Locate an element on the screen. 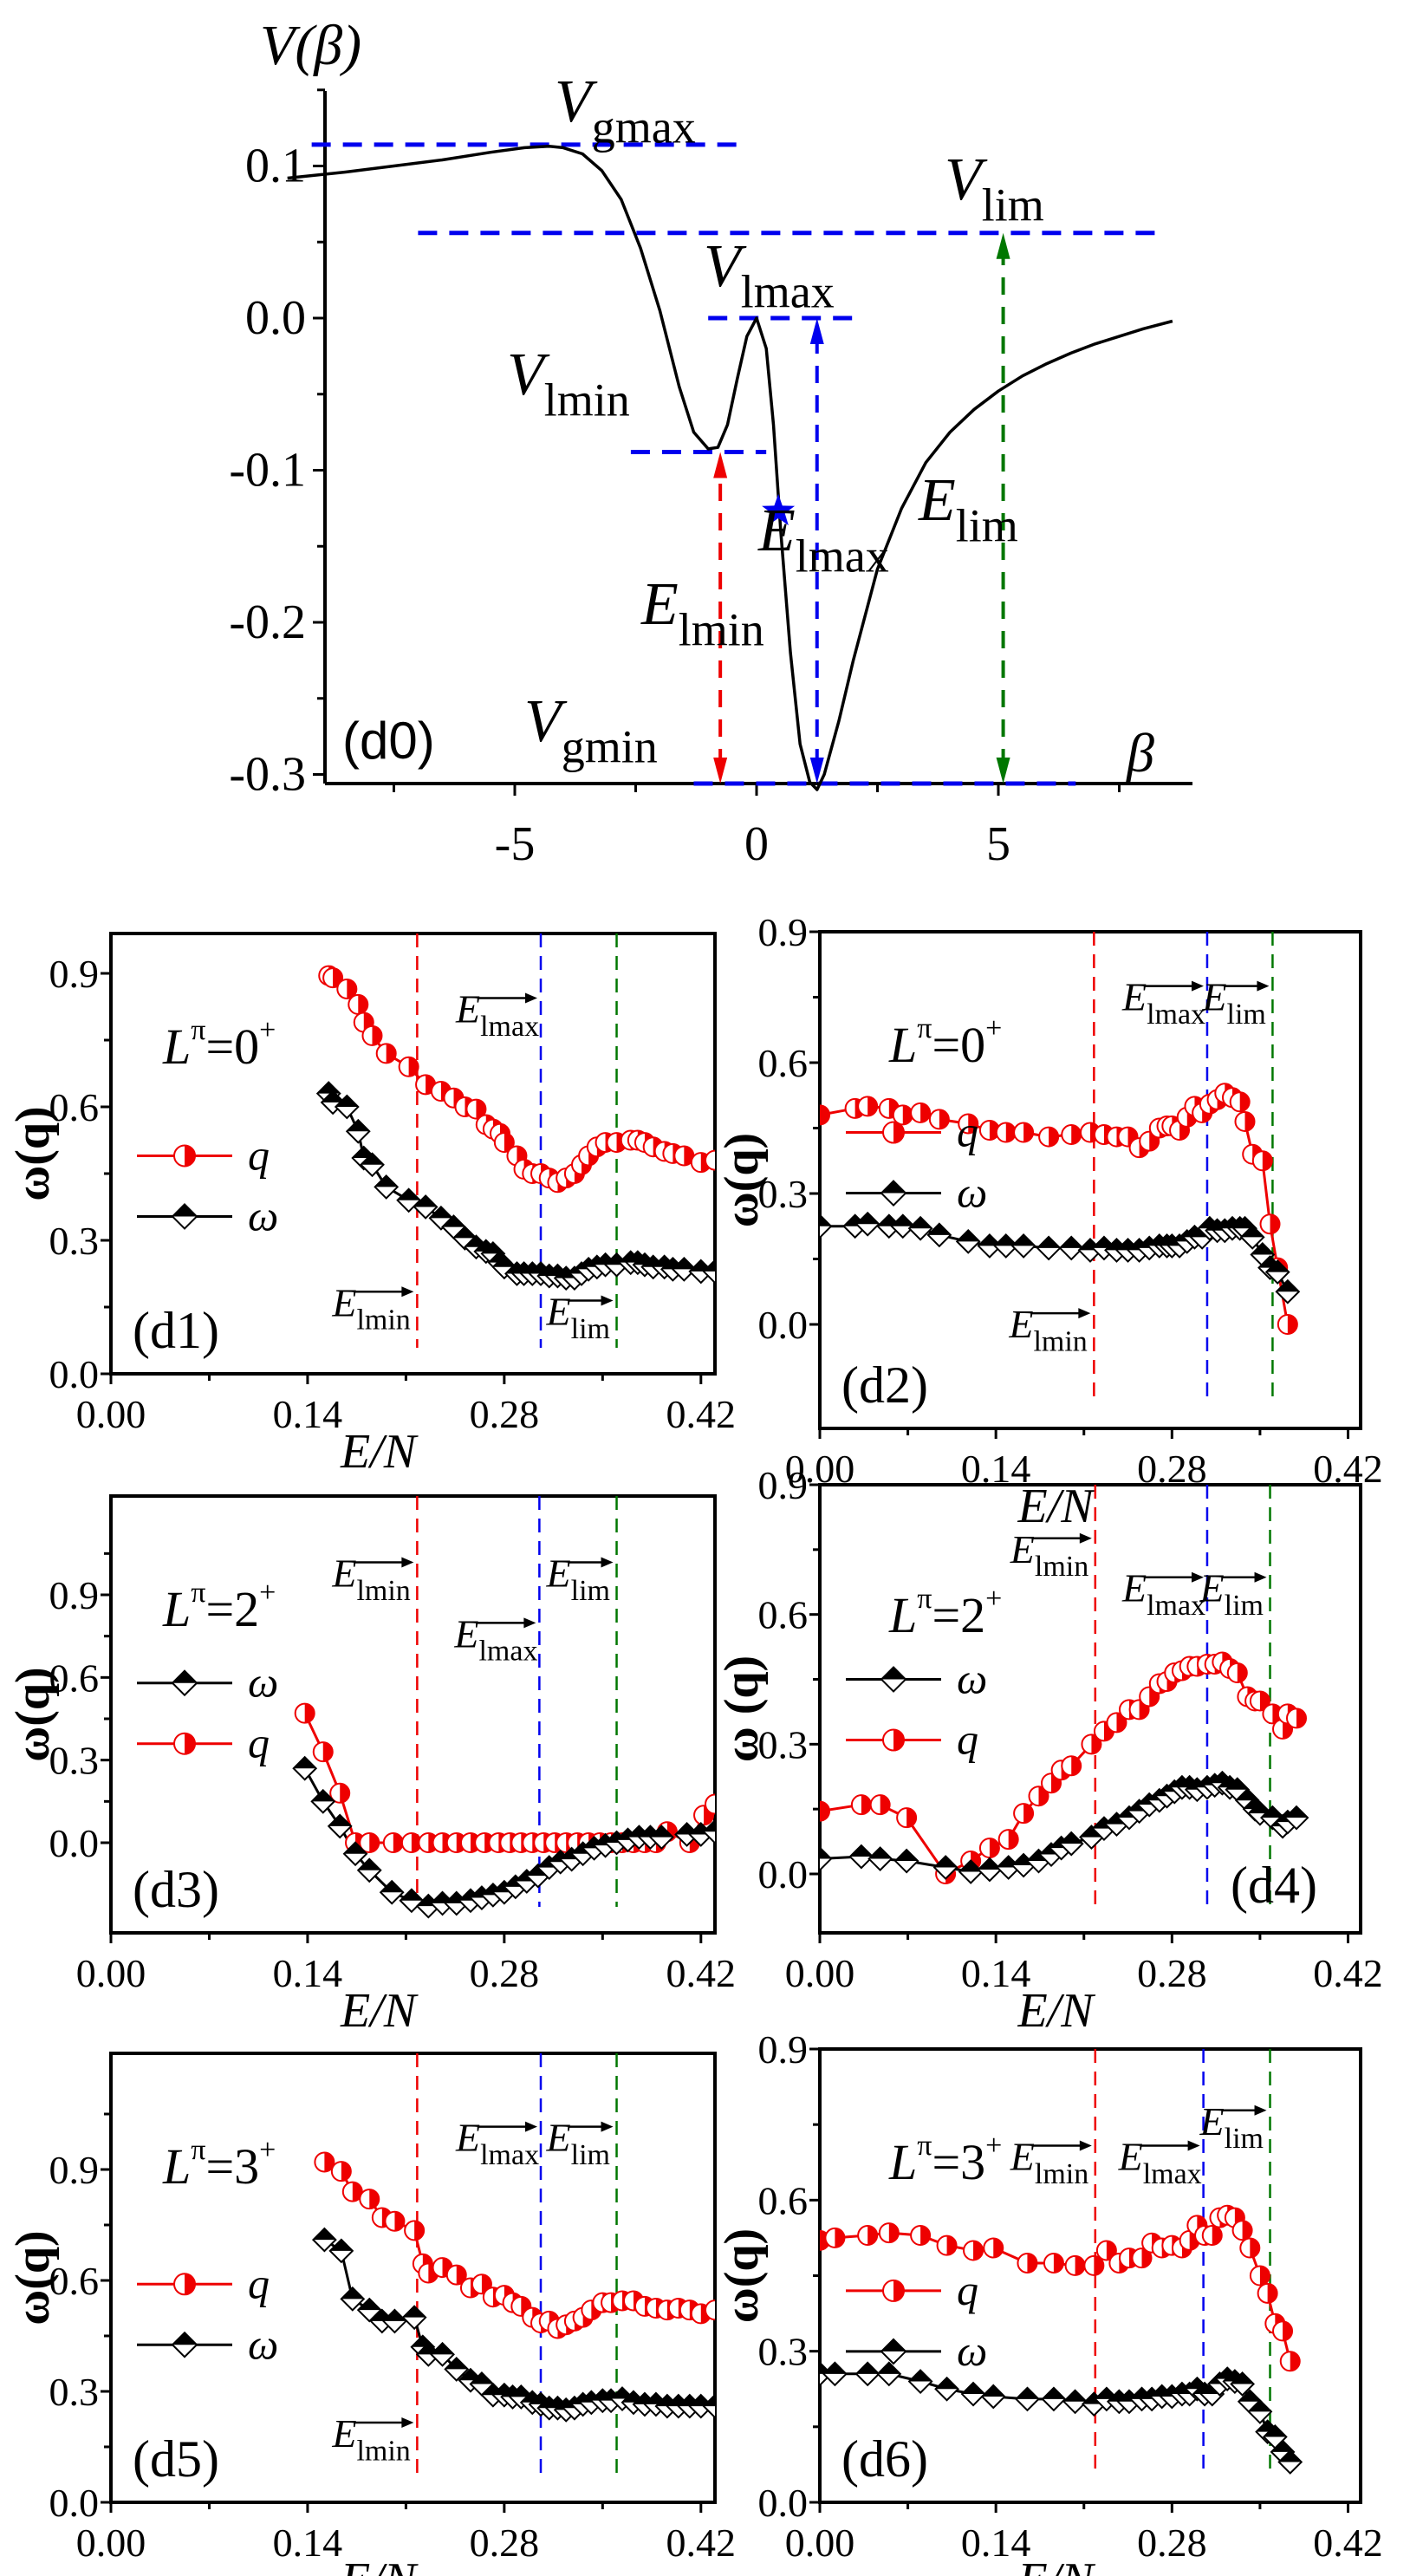 This screenshot has height=2576, width=1410. label-pi: π is located at coordinates (198, 2150).